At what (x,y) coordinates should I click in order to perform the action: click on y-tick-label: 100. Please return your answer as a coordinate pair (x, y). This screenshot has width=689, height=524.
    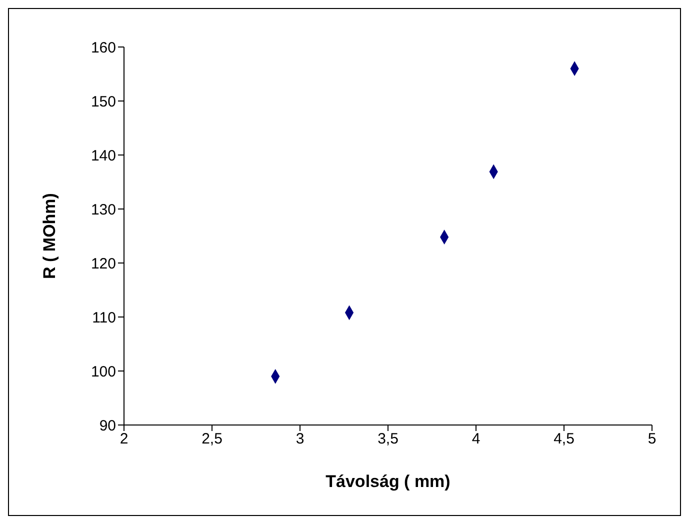
    Looking at the image, I should click on (103, 371).